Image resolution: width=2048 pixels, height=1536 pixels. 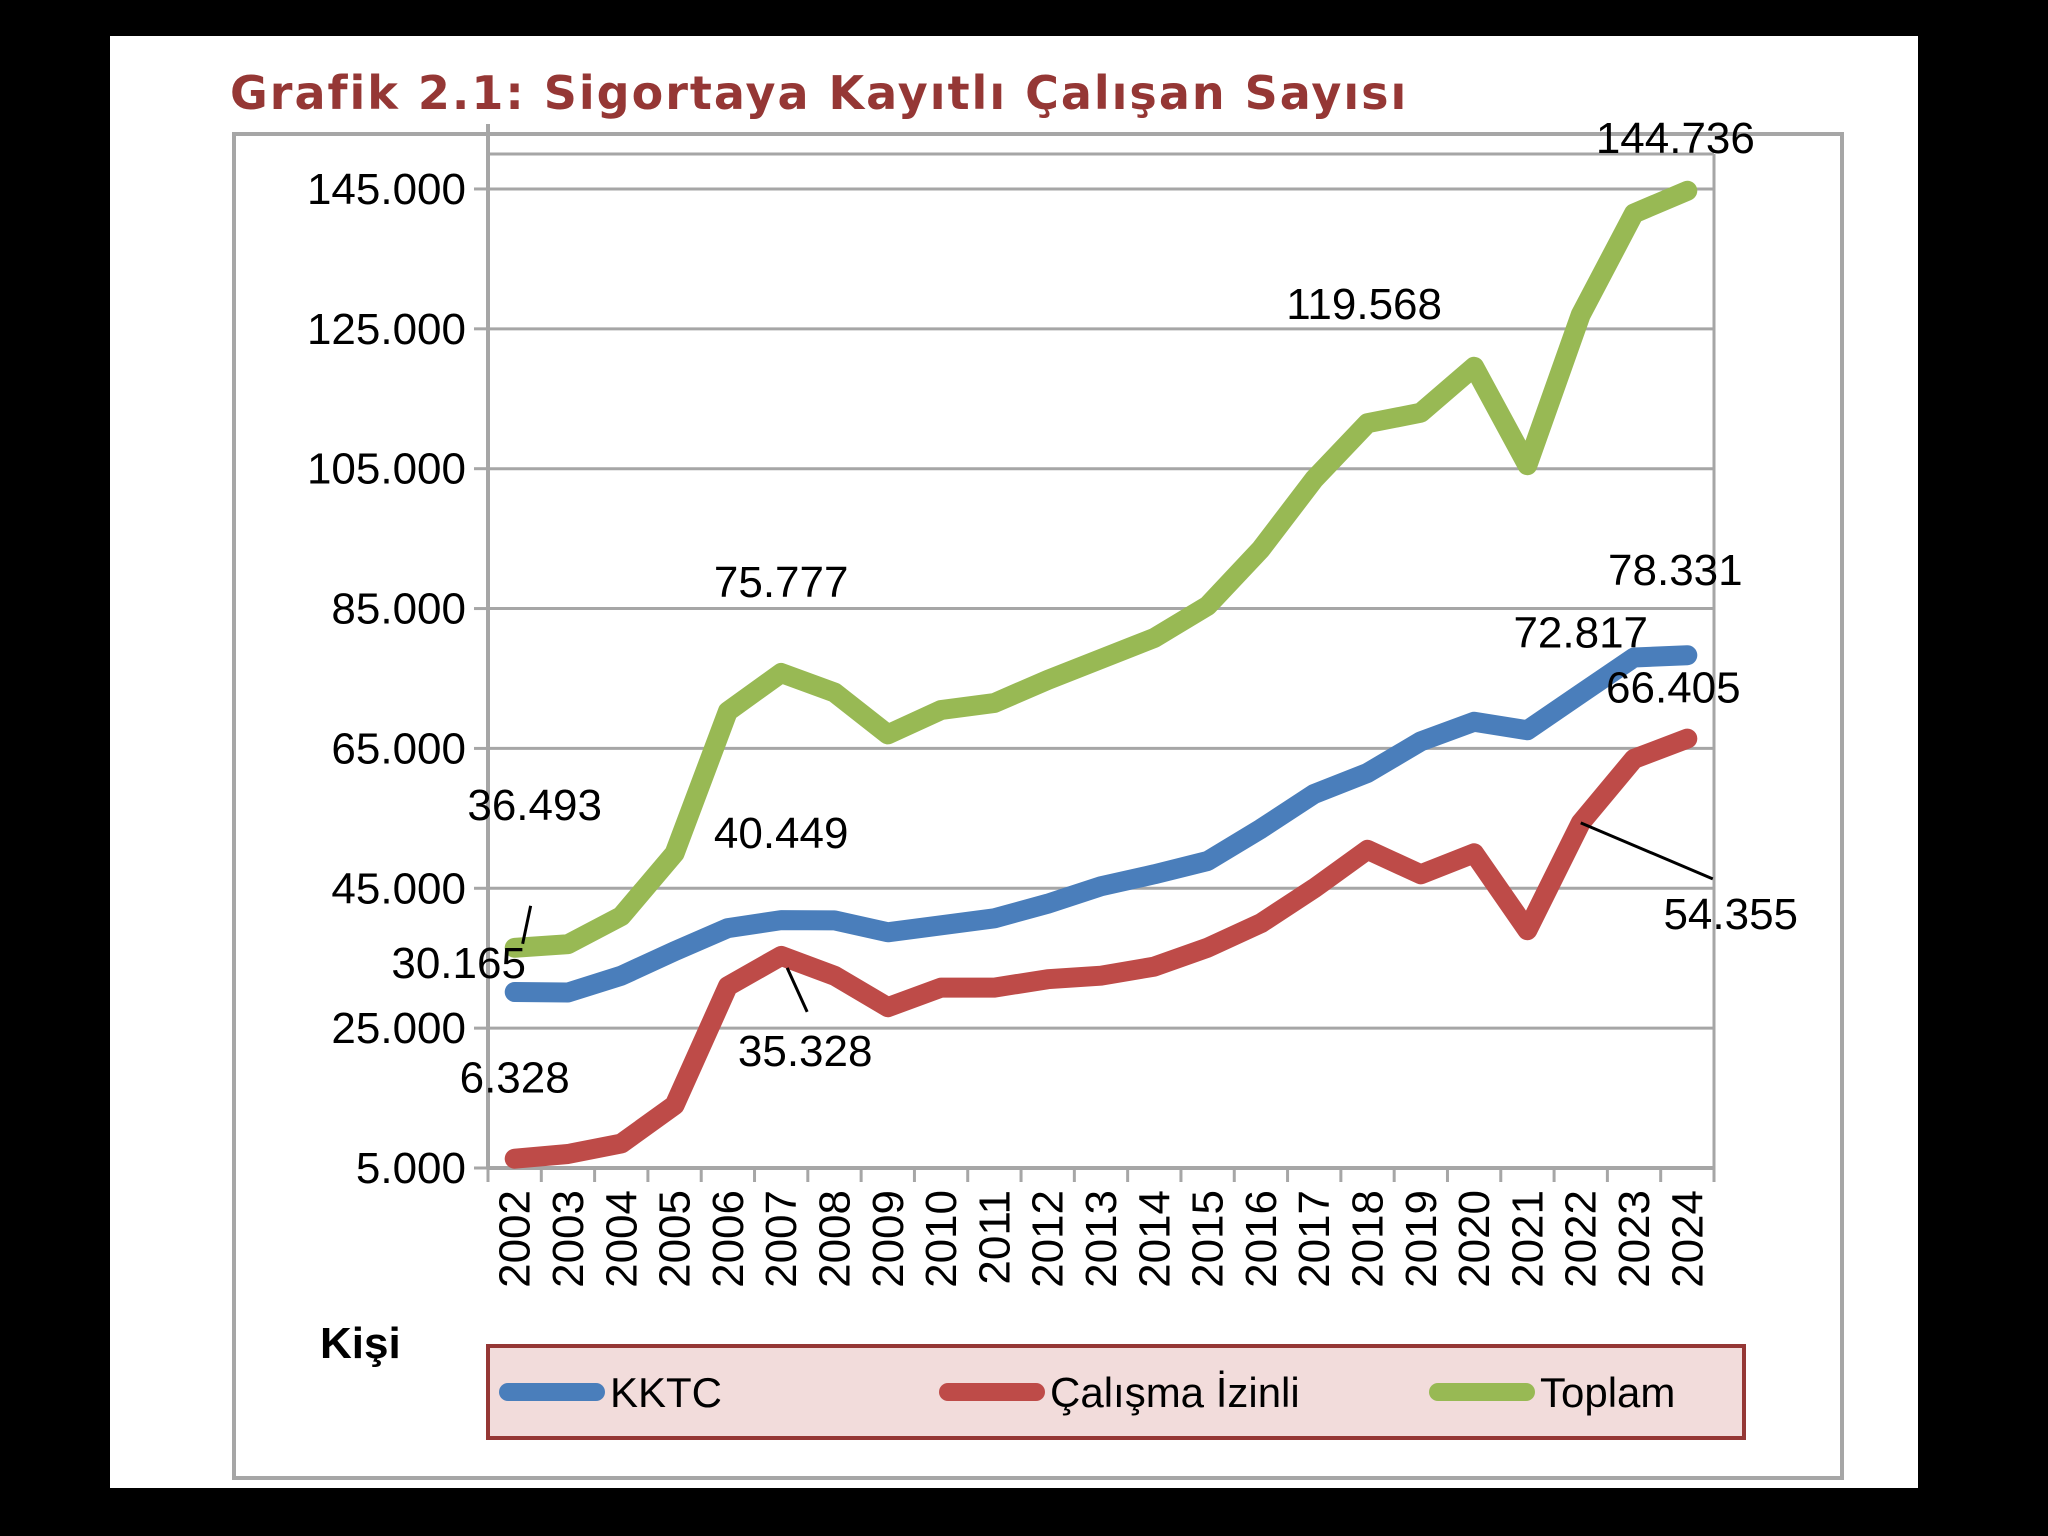 What do you see at coordinates (568, 1239) in the screenshot?
I see `x-tick-label: 2003` at bounding box center [568, 1239].